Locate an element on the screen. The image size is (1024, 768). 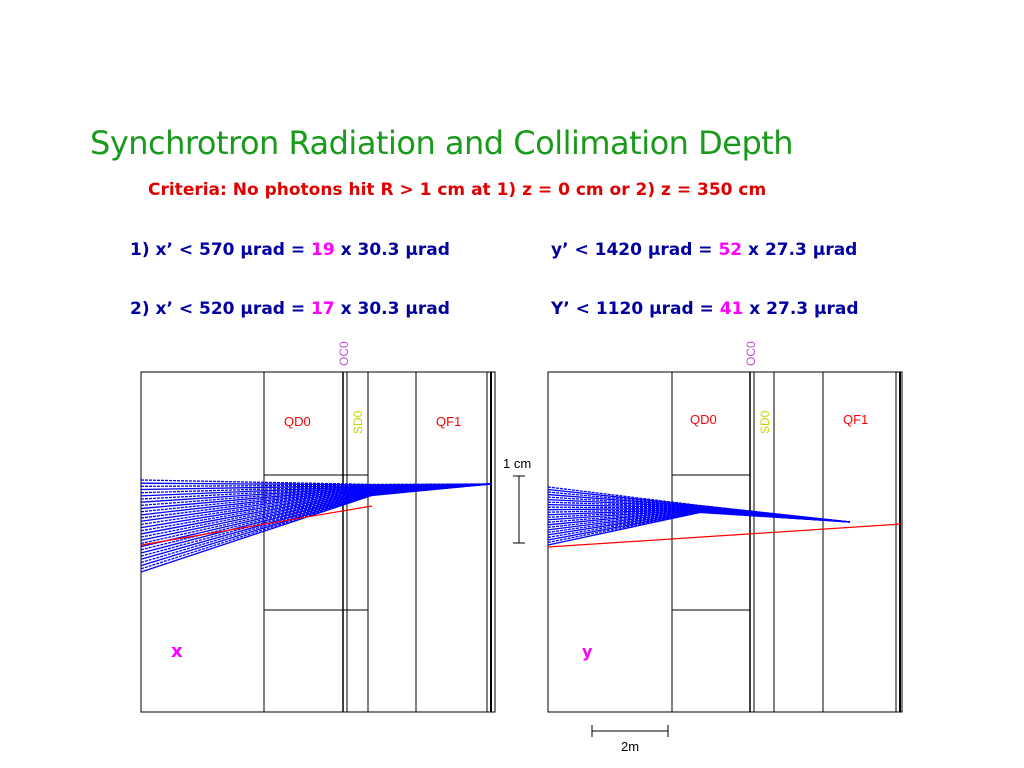
panel-x-qd0-label: QD0 is located at coordinates (297, 421).